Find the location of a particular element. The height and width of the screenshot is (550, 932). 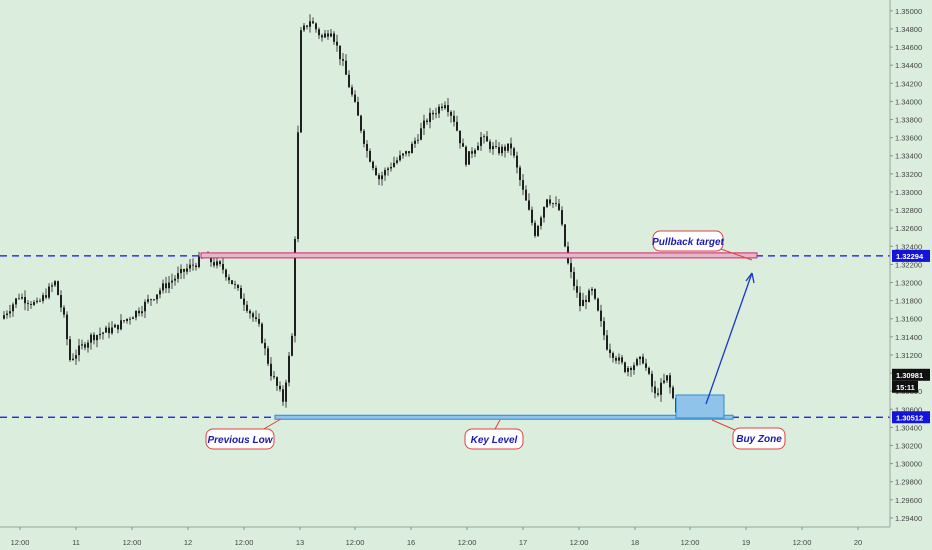

price-tick-label: 1.32600 is located at coordinates (908, 228).